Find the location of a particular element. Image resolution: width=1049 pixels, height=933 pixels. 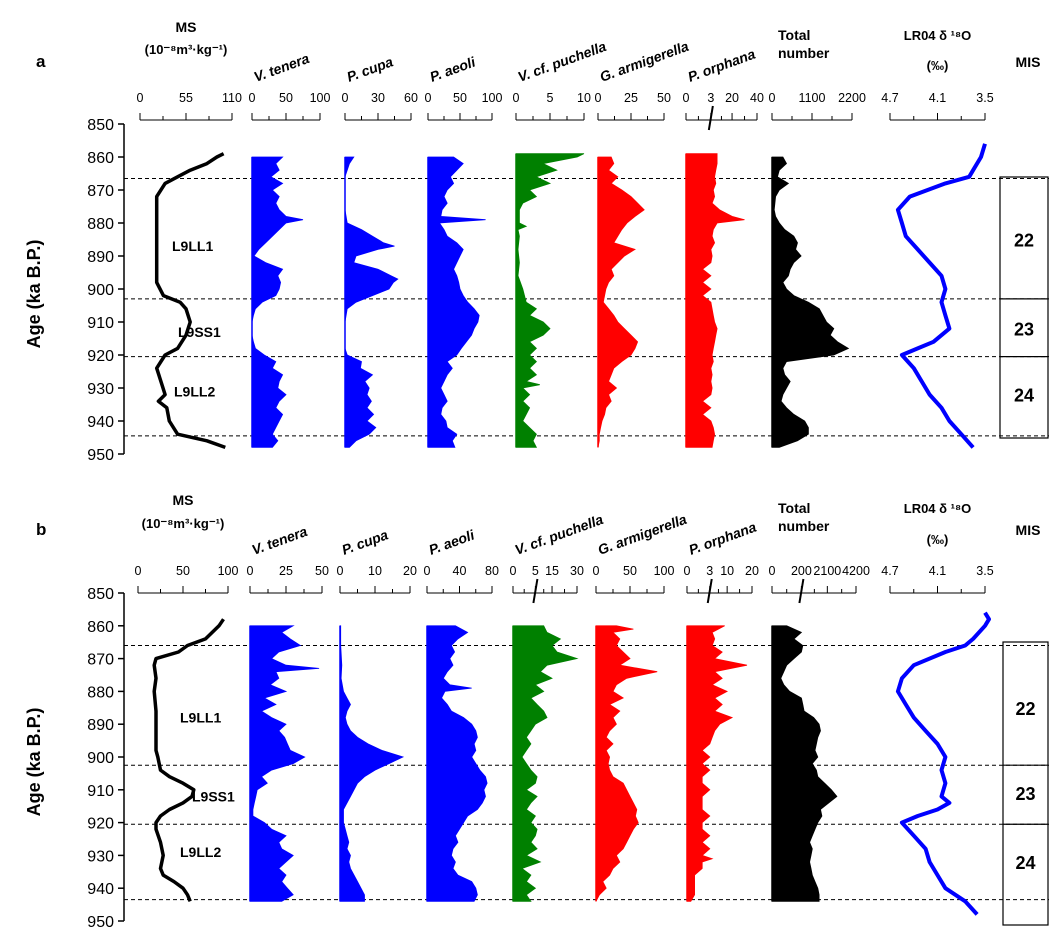

top-tick-label-total: 2100 is located at coordinates (827, 571).